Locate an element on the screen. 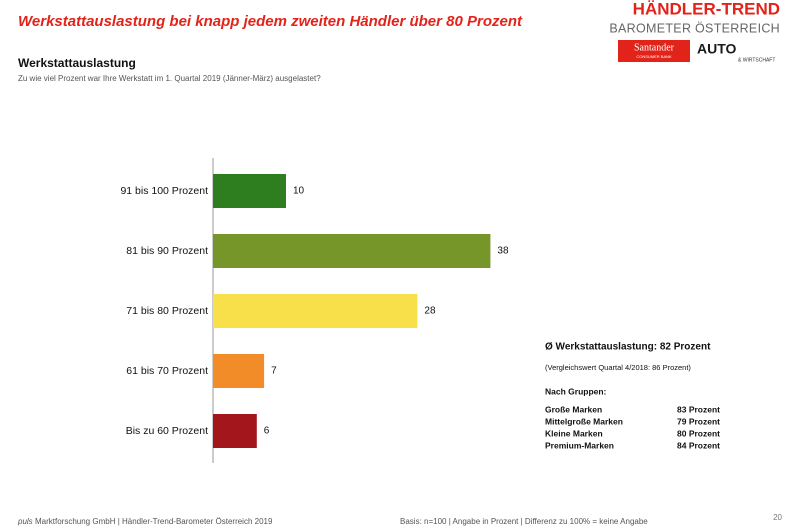 This screenshot has height=532, width=800. group-name: Kleine Marken is located at coordinates (574, 433).